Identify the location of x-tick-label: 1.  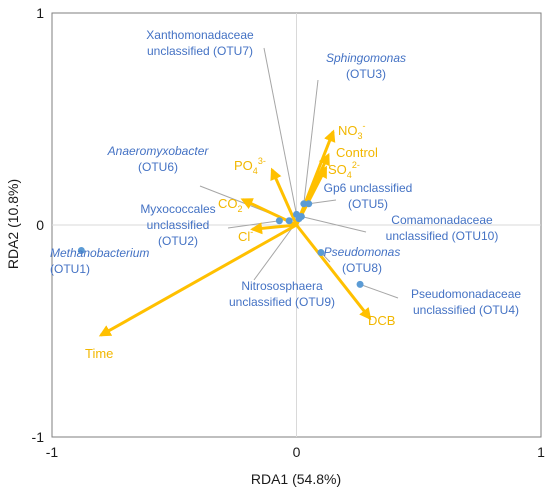
(541, 452).